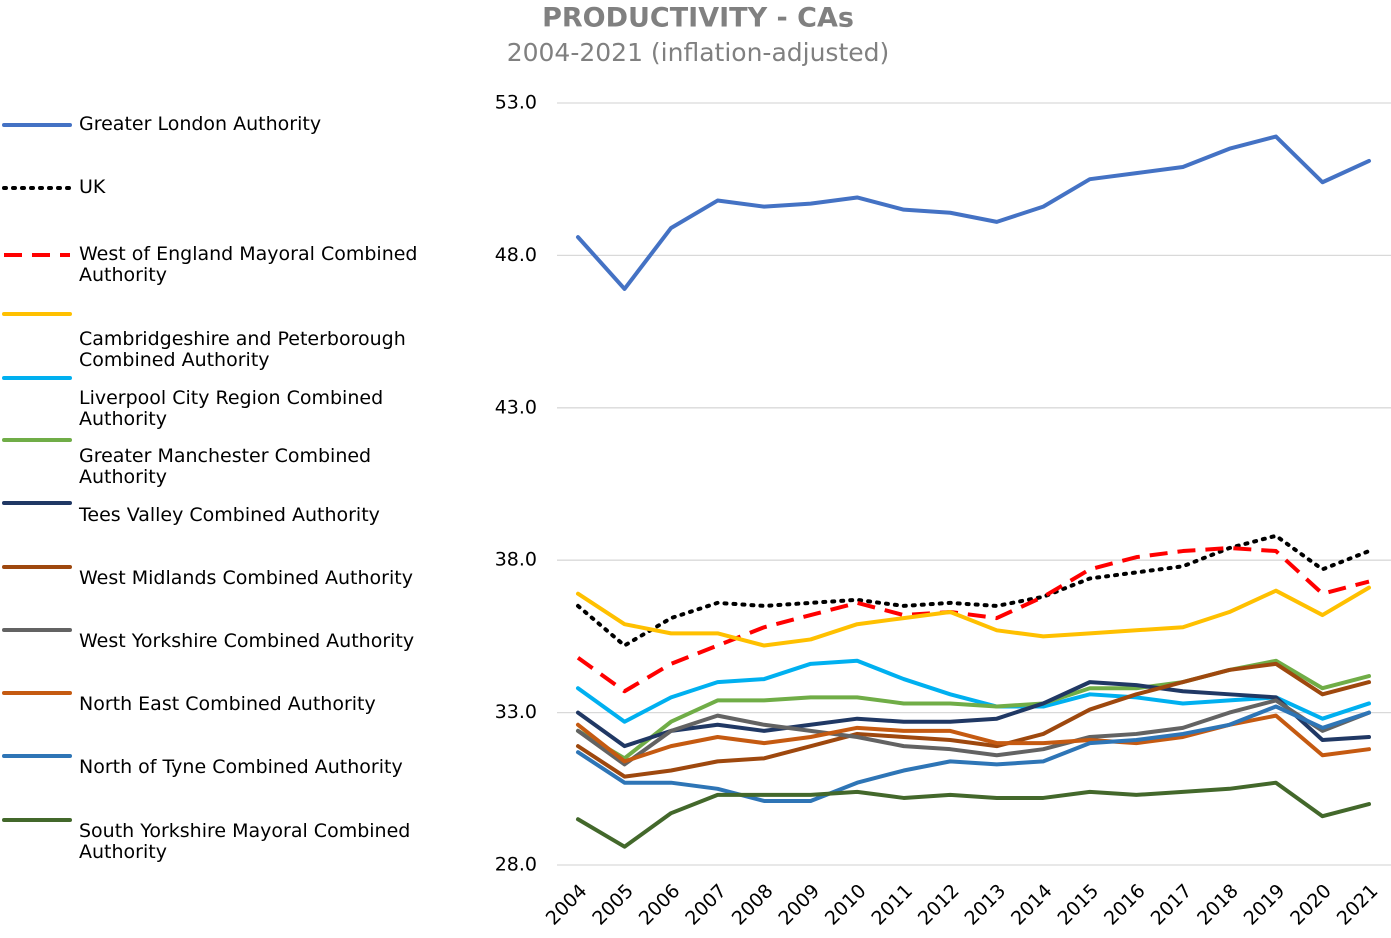  I want to click on x-tick-label: 2010, so click(846, 905).